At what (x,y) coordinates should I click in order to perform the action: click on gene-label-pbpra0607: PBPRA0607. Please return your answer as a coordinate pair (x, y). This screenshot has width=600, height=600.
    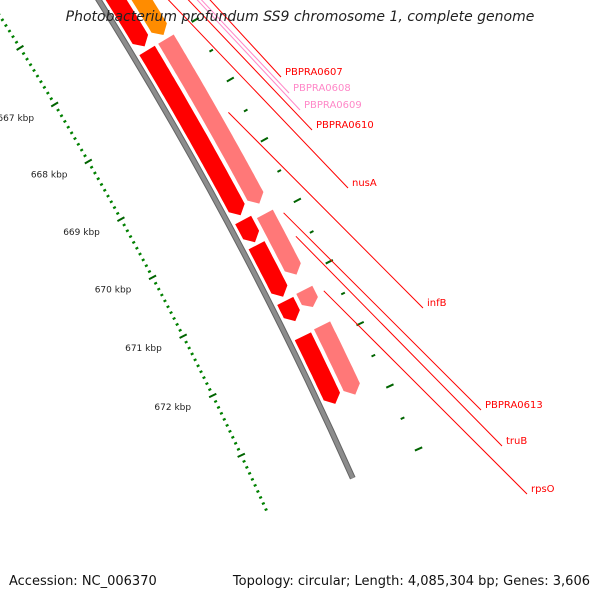
    Looking at the image, I should click on (314, 72).